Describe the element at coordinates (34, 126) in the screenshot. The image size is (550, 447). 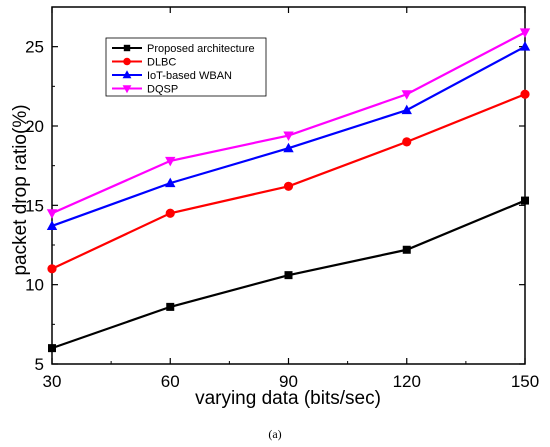
I see `y-tick-label: 20` at that location.